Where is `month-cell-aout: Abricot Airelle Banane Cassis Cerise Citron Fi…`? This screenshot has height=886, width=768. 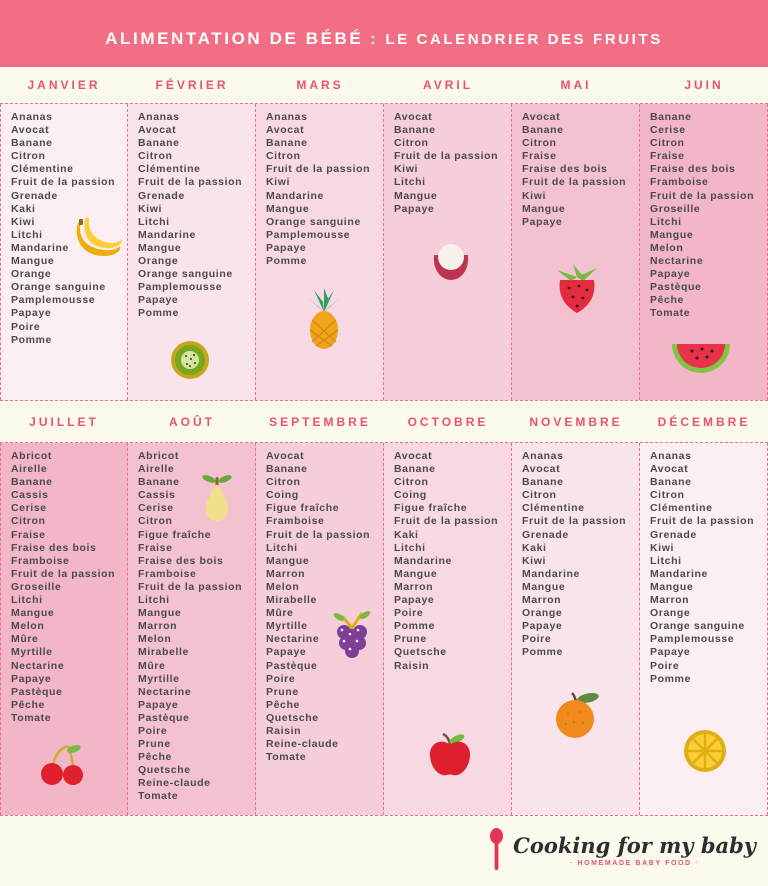
month-cell-aout: Abricot Airelle Banane Cassis Cerise Citron Fi… is located at coordinates (192, 629).